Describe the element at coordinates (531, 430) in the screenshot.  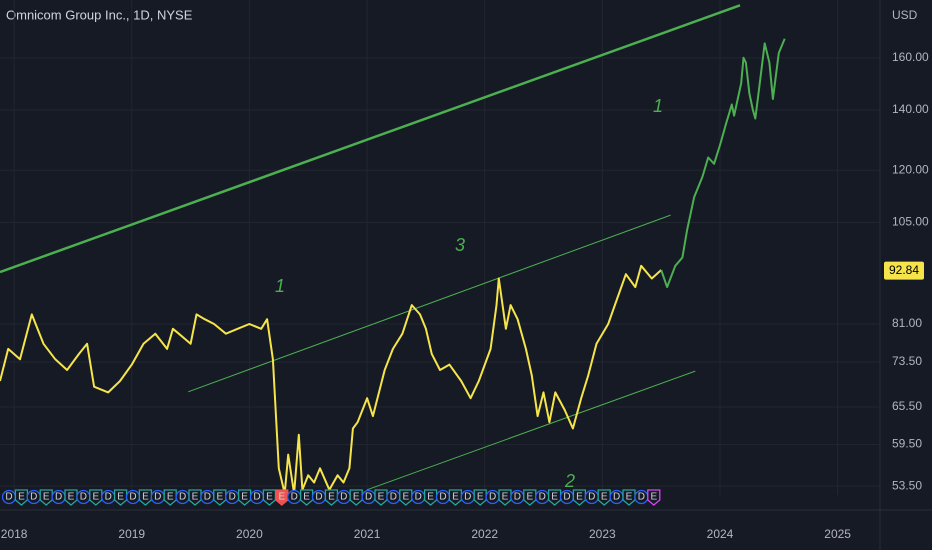
I see `trend-line` at that location.